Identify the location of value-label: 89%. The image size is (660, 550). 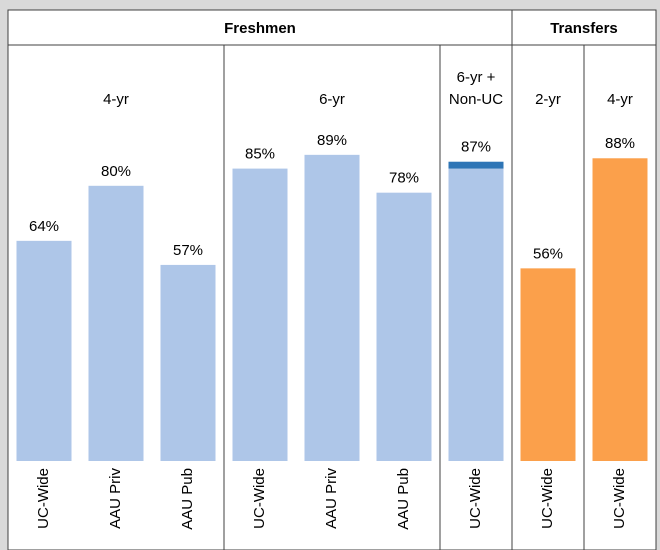
(332, 140).